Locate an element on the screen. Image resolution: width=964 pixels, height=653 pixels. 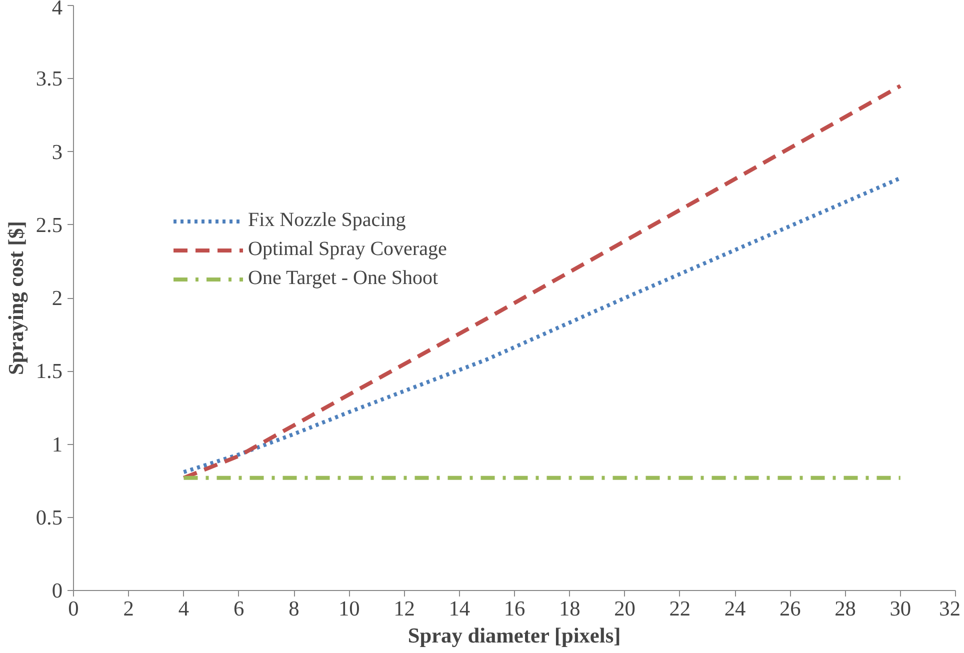
x-tick-label: 0 is located at coordinates (73, 608).